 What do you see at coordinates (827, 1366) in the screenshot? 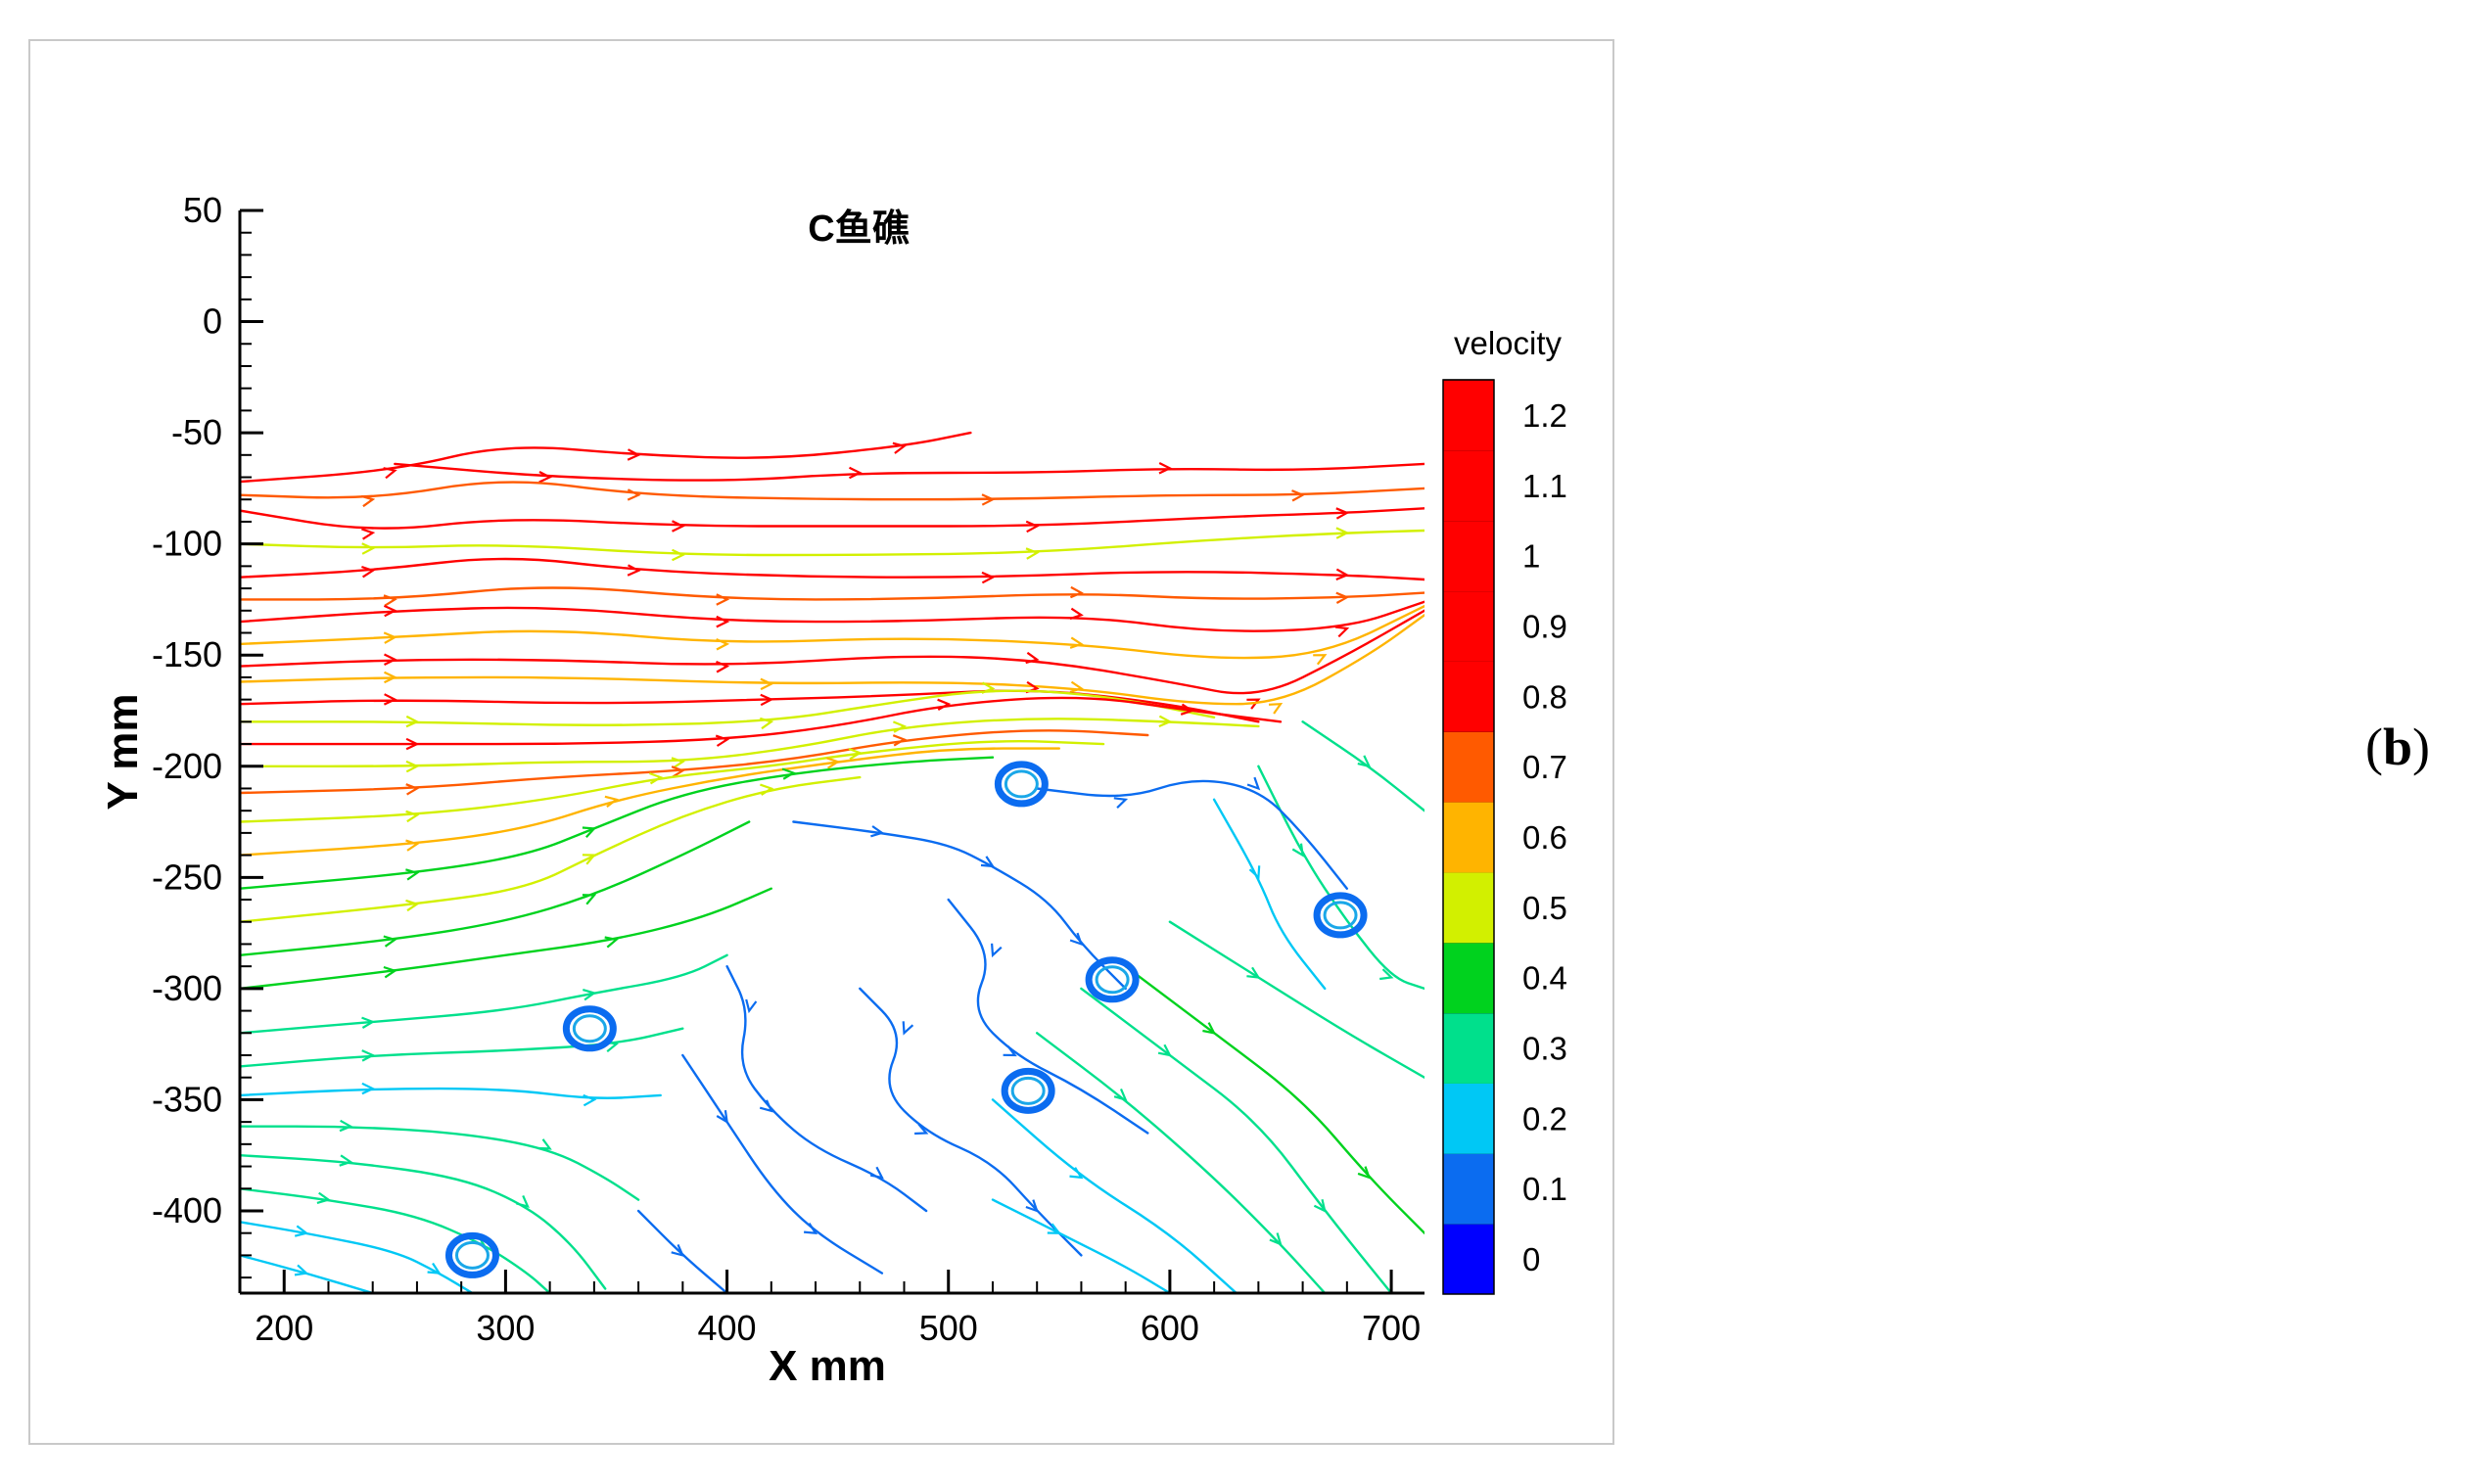
I see `x-axis-label: X mm` at bounding box center [827, 1366].